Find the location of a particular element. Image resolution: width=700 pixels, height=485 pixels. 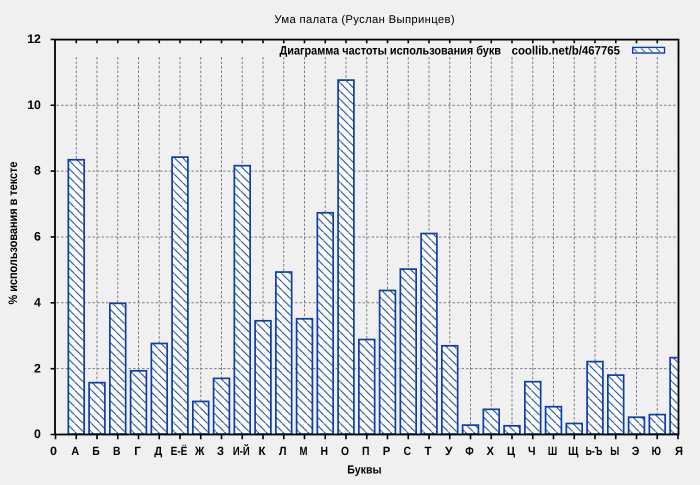

svg-text: М is located at coordinates (304, 451).